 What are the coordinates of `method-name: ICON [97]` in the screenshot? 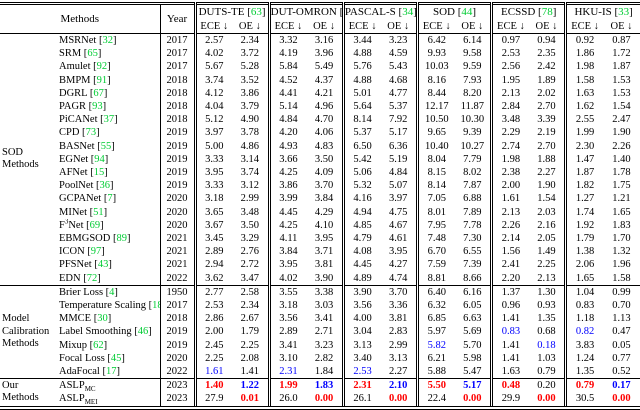 It's located at (108, 251).